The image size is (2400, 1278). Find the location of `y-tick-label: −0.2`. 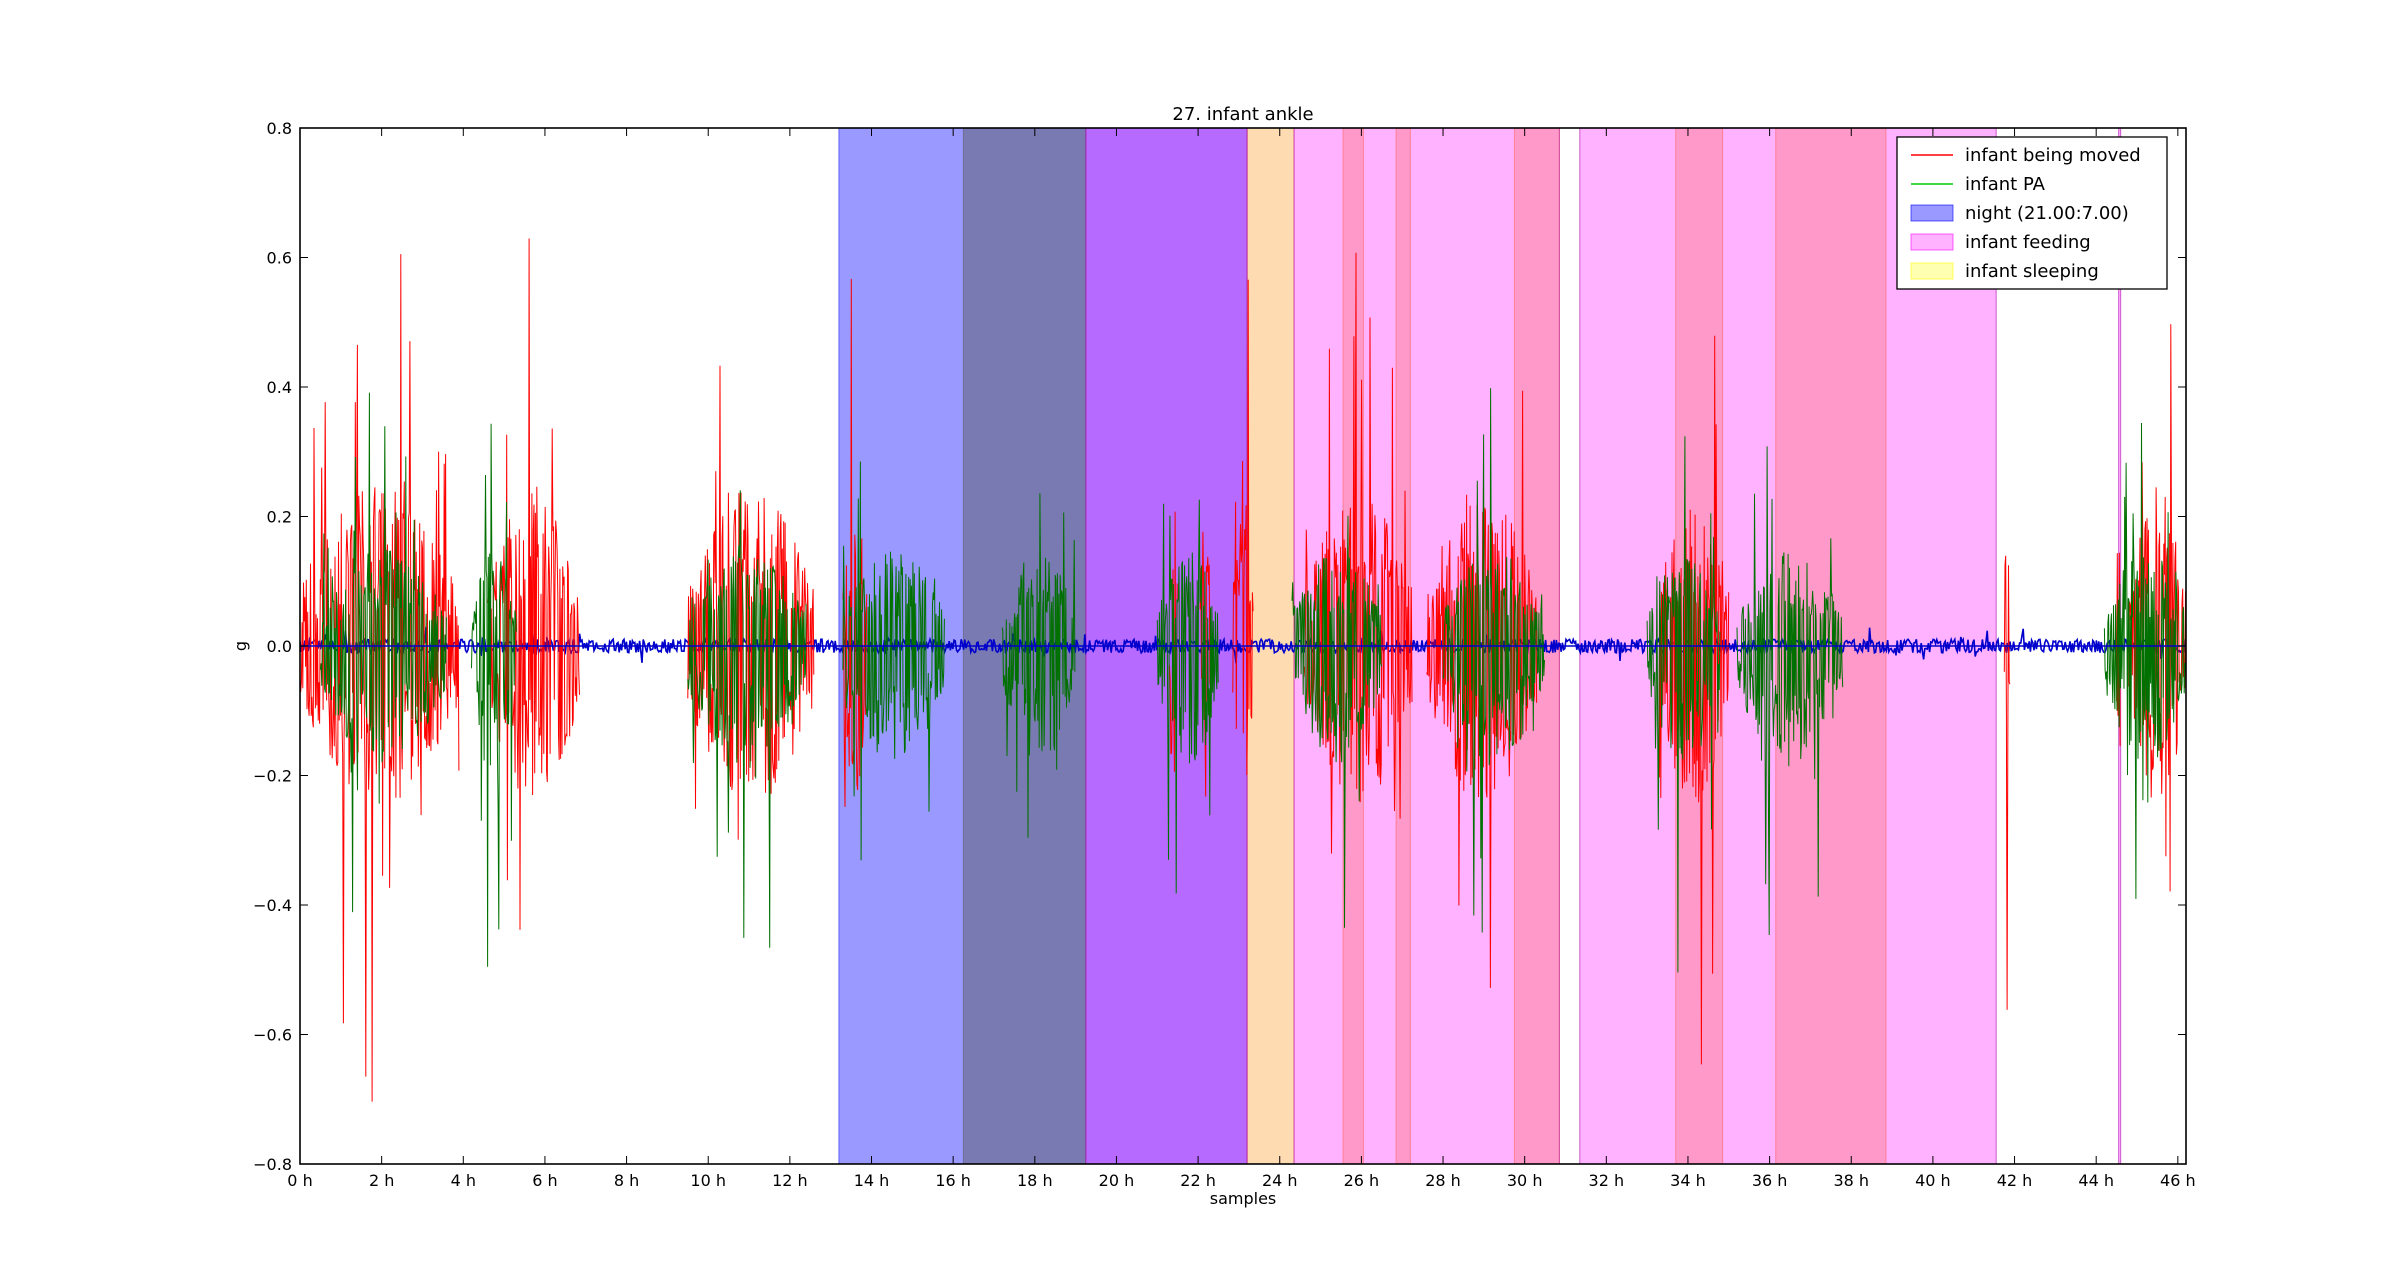

y-tick-label: −0.2 is located at coordinates (272, 776).